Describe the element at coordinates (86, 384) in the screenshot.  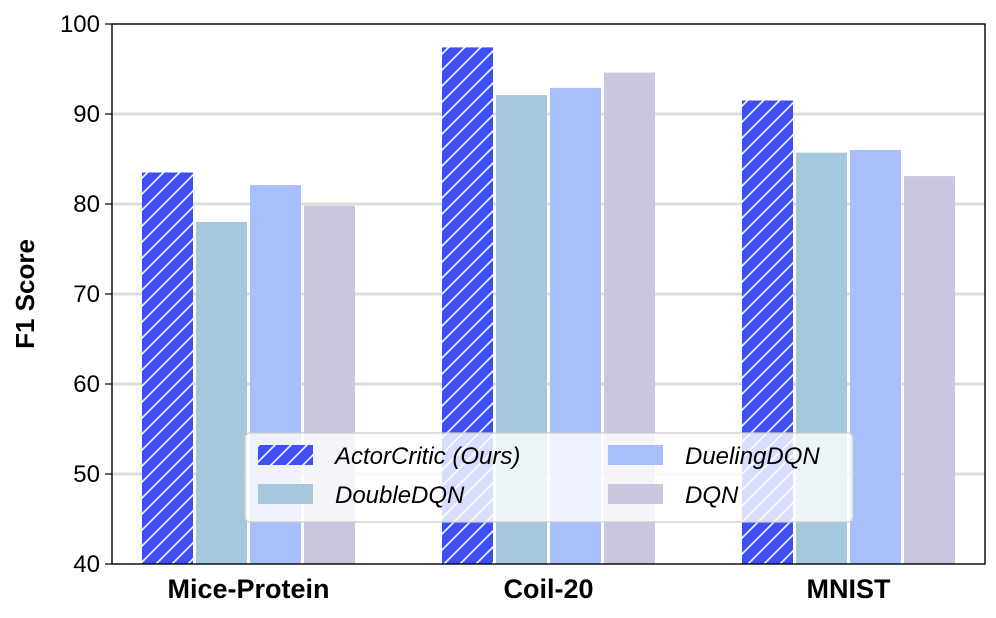
I see `y-tick-label: 60` at that location.